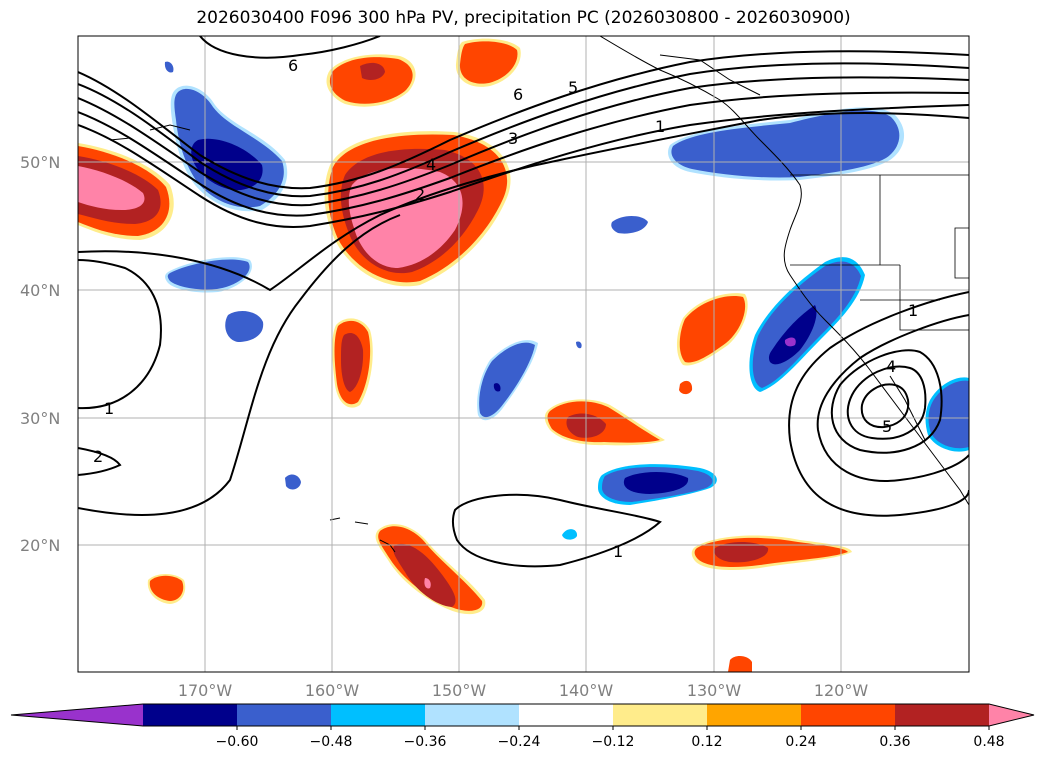 The image size is (1047, 765). I want to click on lat-label: 40°N, so click(40, 290).